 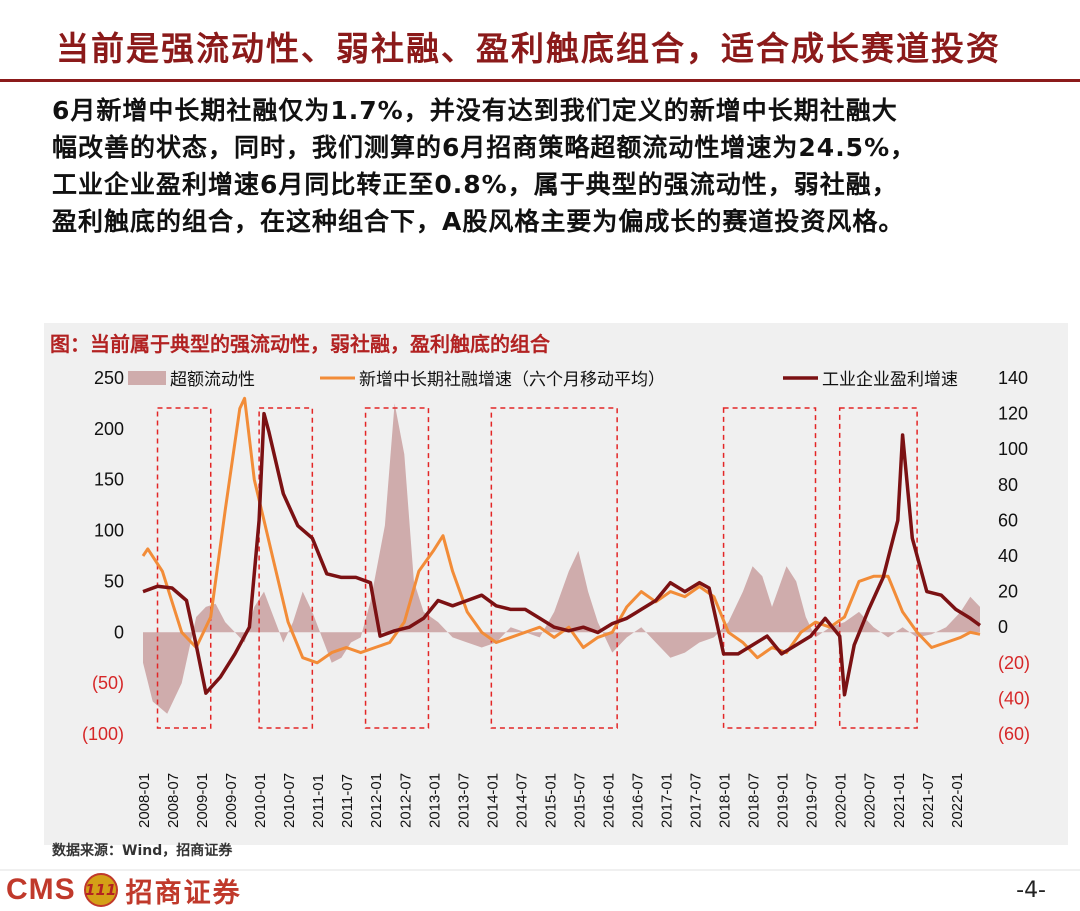 I want to click on x-axis-tick-label: 2020-07, so click(x=870, y=800).